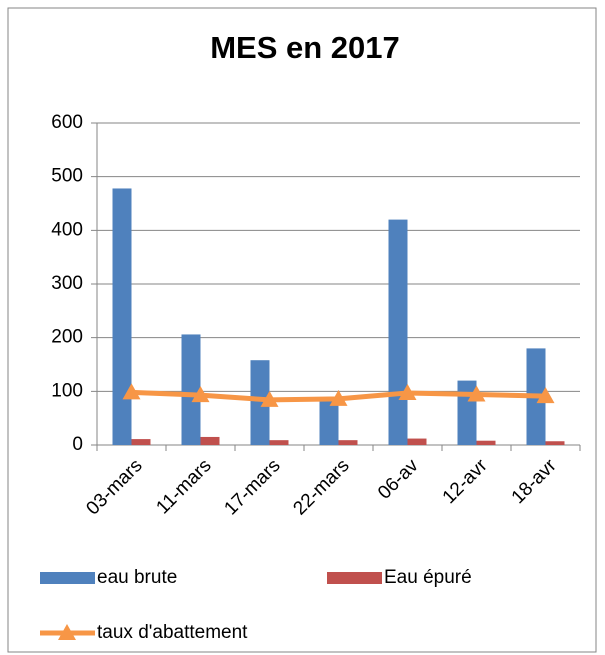  What do you see at coordinates (67, 632) in the screenshot?
I see `legend-marker` at bounding box center [67, 632].